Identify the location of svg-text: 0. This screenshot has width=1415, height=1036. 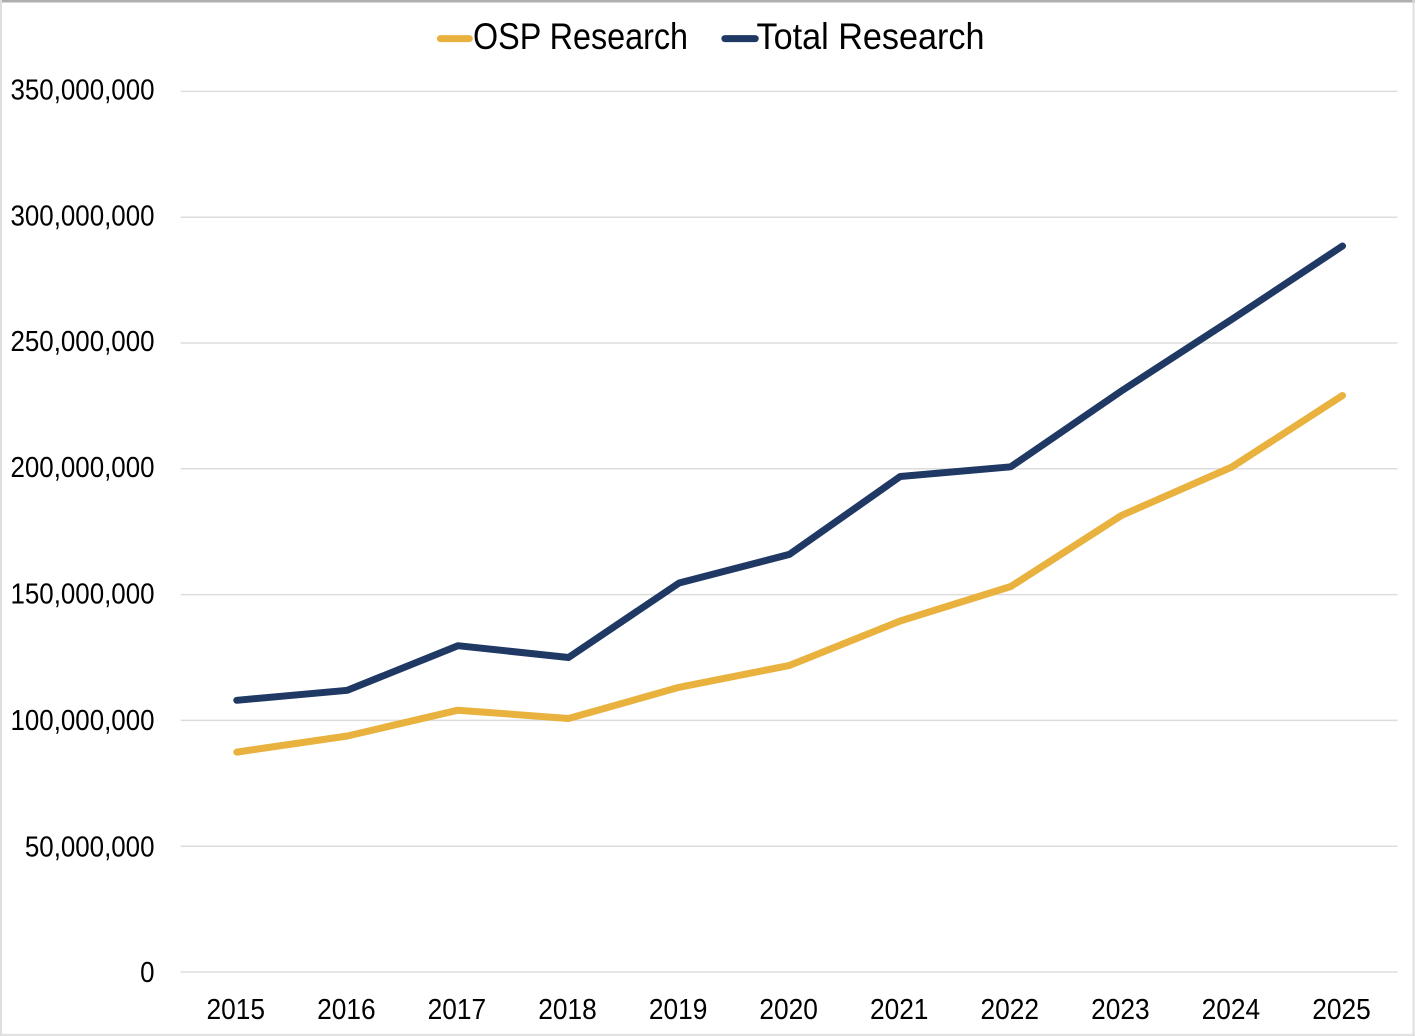
(147, 973).